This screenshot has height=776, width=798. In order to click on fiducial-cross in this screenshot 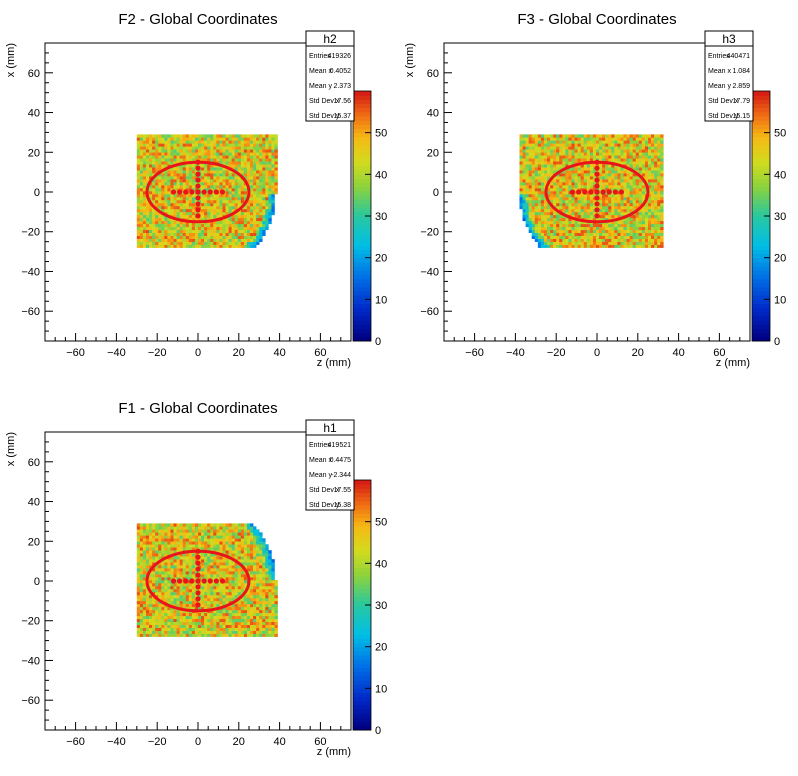, I will do `click(198, 578)`.